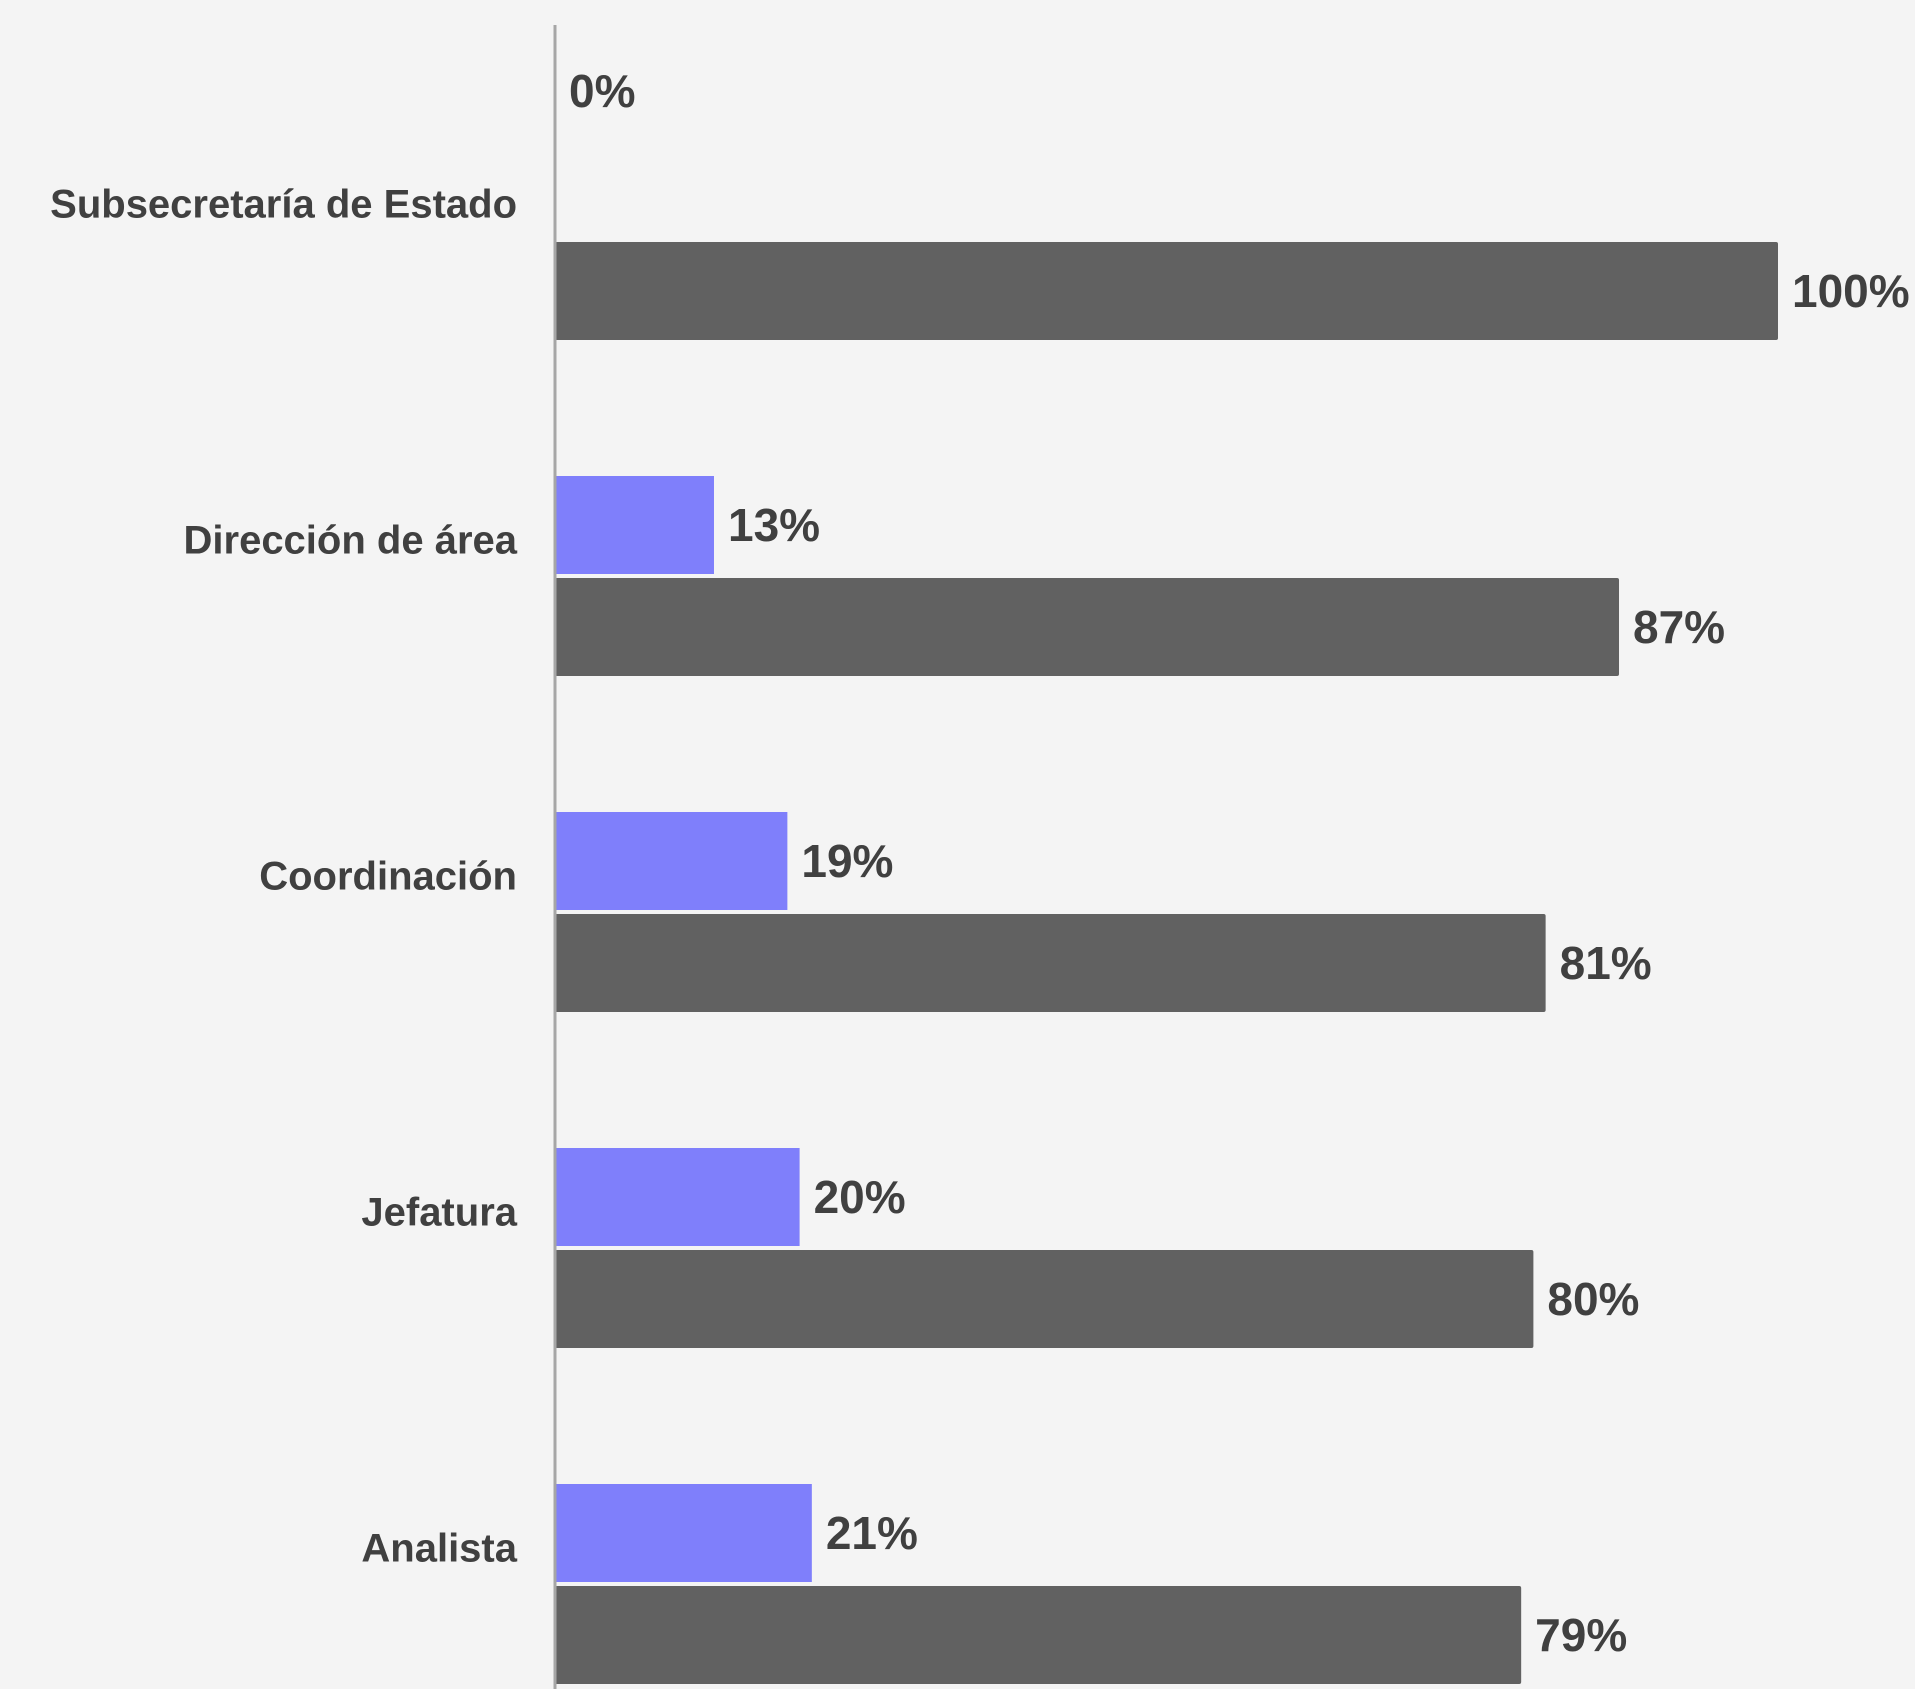  I want to click on data-label: 13%, so click(774, 525).